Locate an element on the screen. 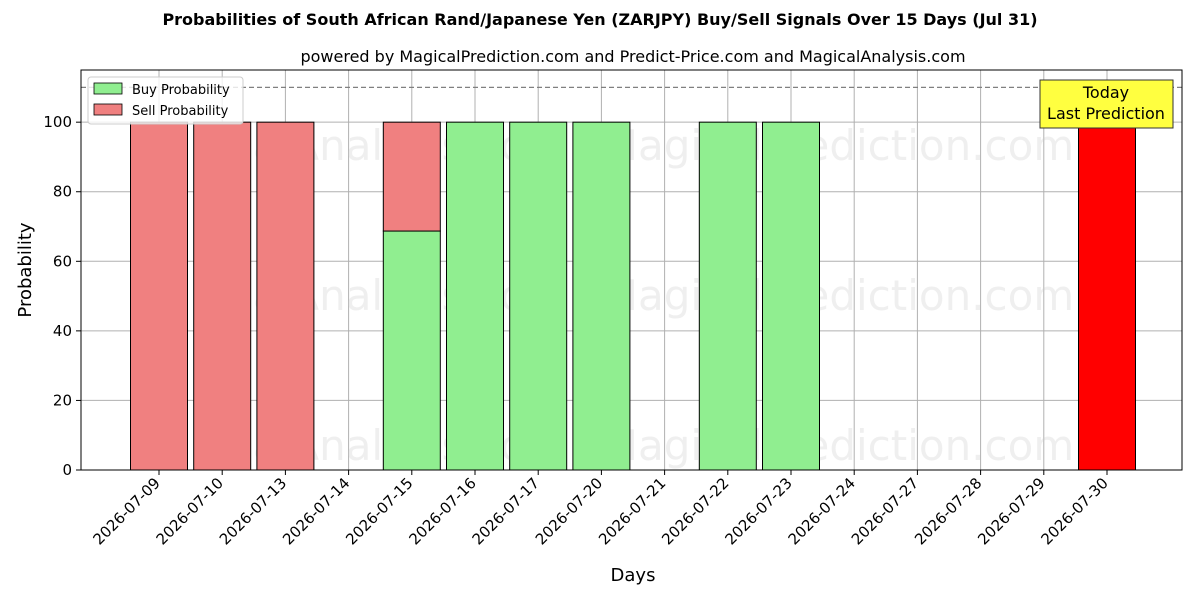 This screenshot has height=600, width=1200. x-tick-label: 2026-07-24 is located at coordinates (822, 511).